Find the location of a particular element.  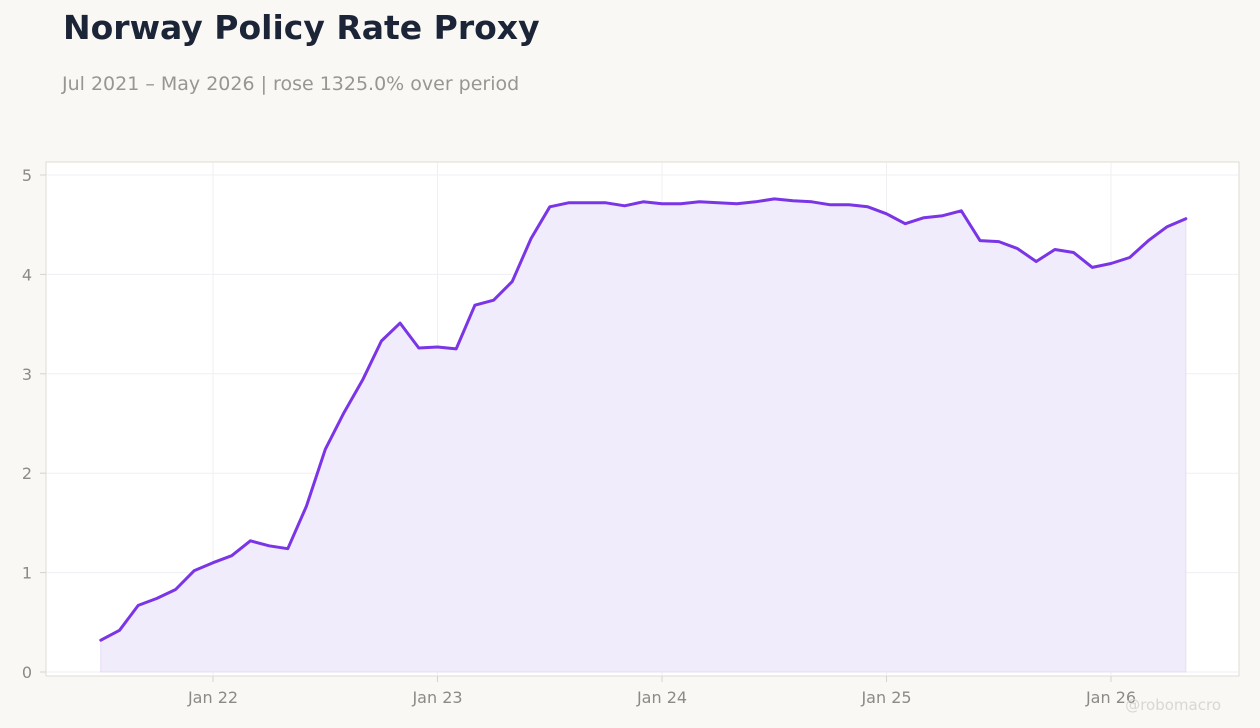

watermark: @robomacro is located at coordinates (1173, 705).